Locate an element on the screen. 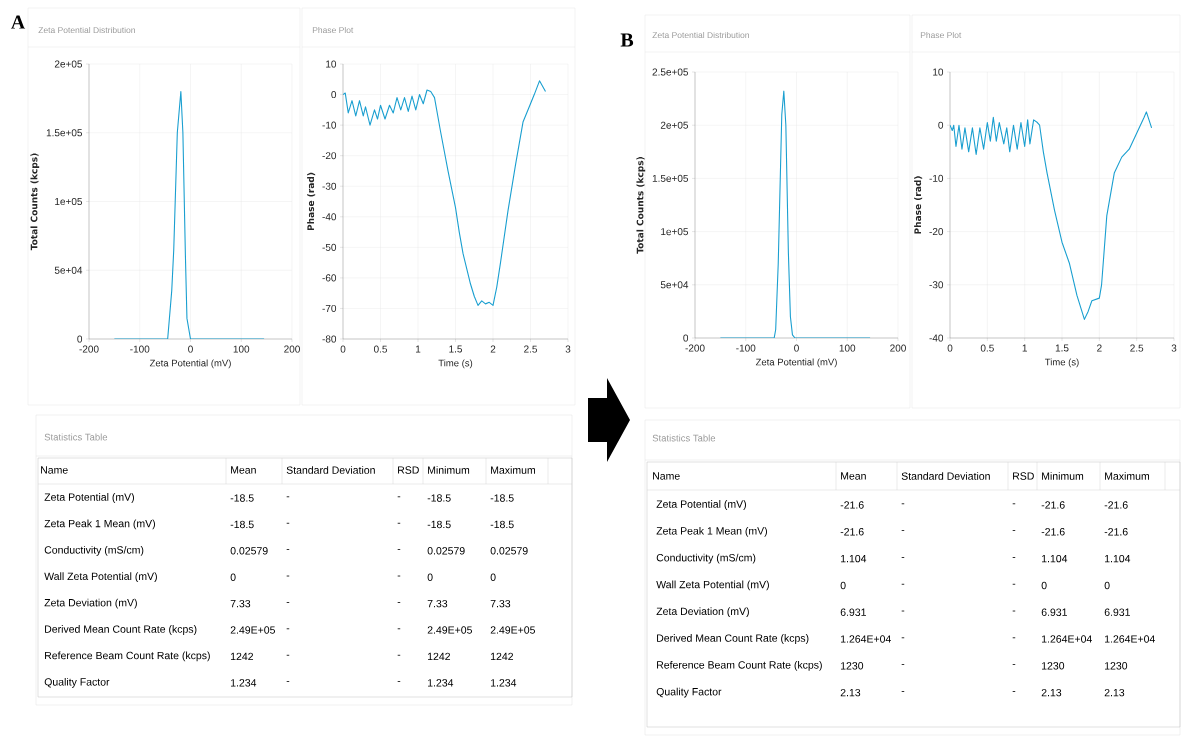 The image size is (1181, 740). x-tick-label: 200 is located at coordinates (898, 348).